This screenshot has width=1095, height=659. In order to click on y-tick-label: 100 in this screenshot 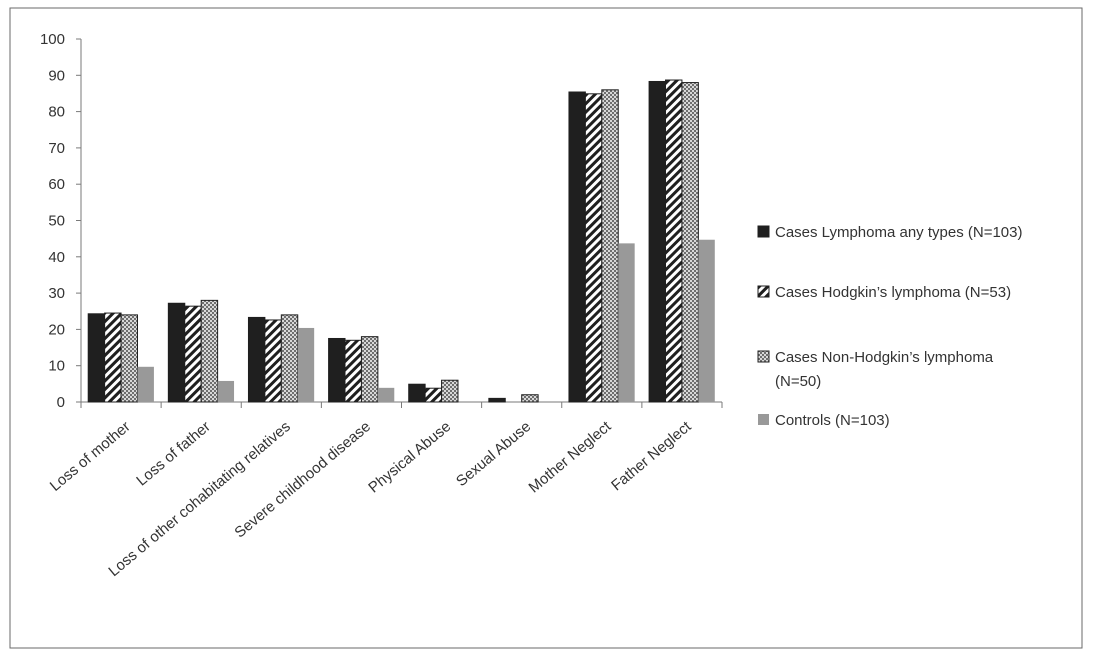, I will do `click(52, 39)`.